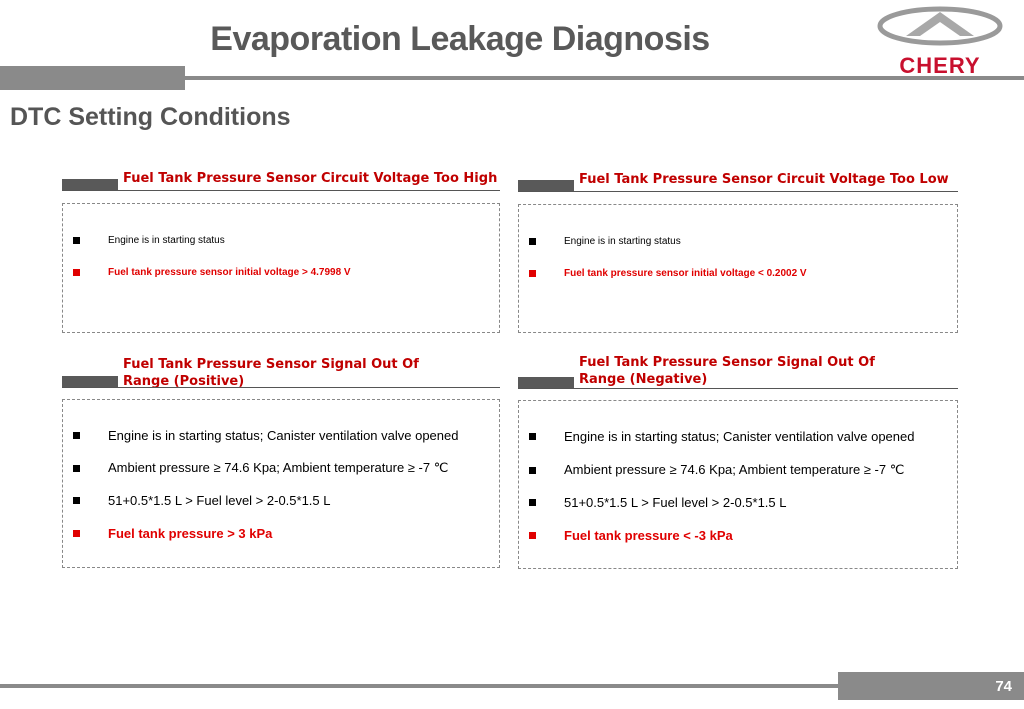 The height and width of the screenshot is (709, 1024). Describe the element at coordinates (604, 78) in the screenshot. I see `header-divider` at that location.